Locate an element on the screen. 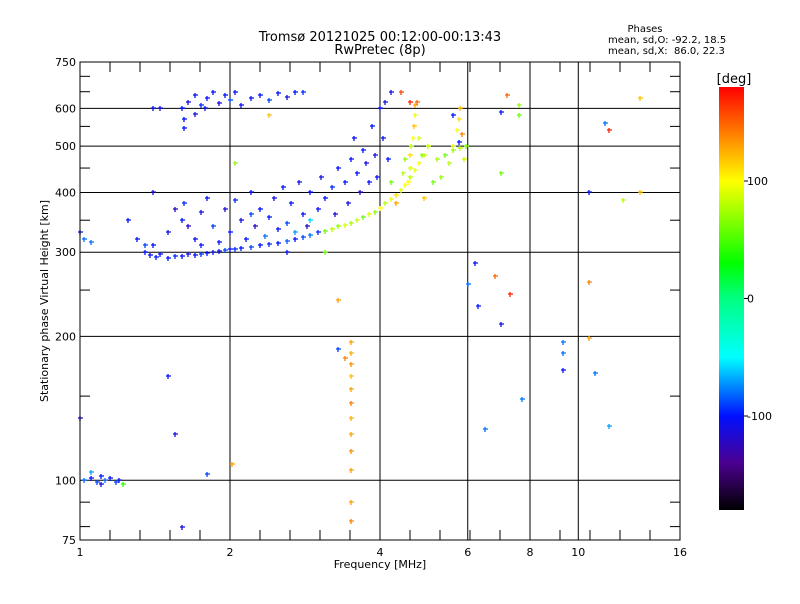 The width and height of the screenshot is (800, 604). y-tick-label: 200 is located at coordinates (65, 336).